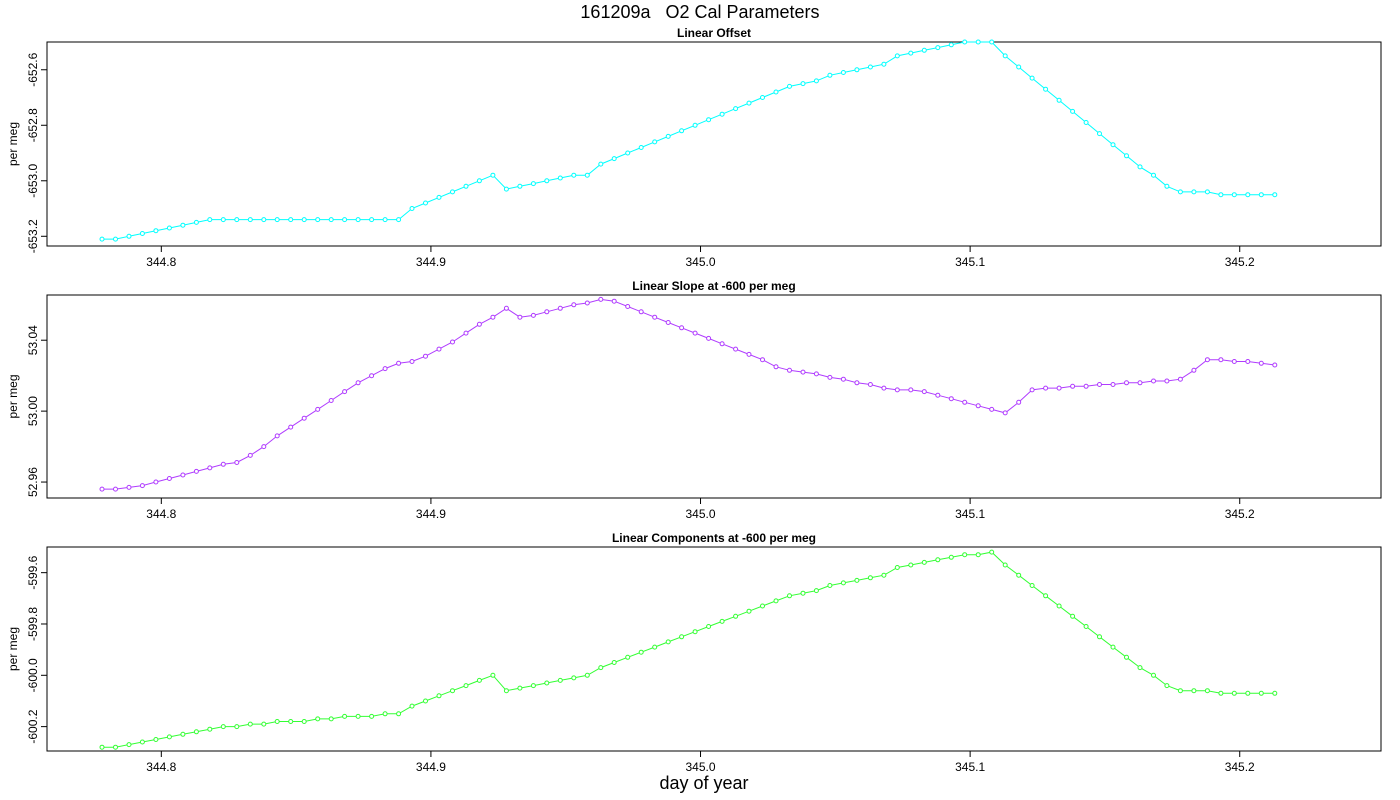 This screenshot has height=800, width=1400. Describe the element at coordinates (33, 411) in the screenshot. I see `y-tick-label: 53.00` at that location.